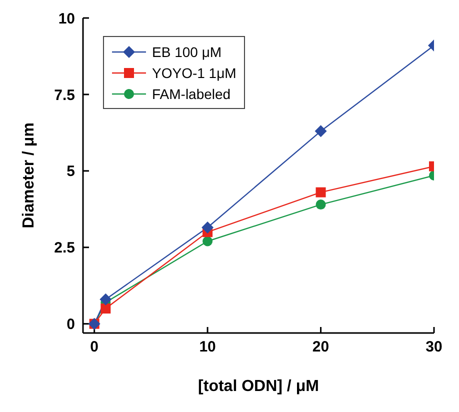  I want to click on y-tick-label: 10, so click(66, 19).